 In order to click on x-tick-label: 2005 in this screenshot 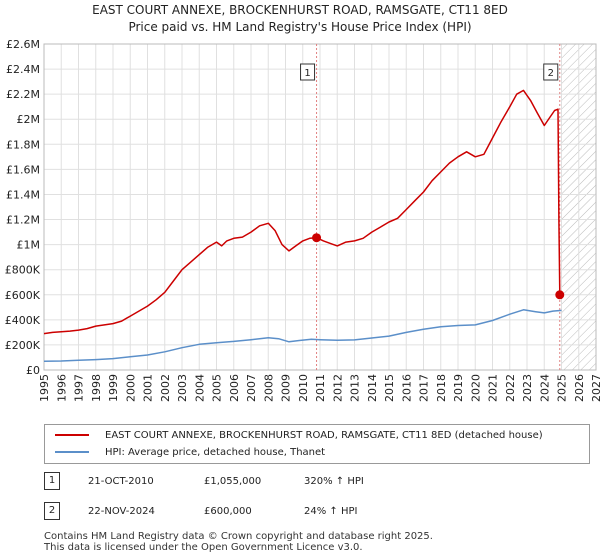, I will do `click(217, 388)`.